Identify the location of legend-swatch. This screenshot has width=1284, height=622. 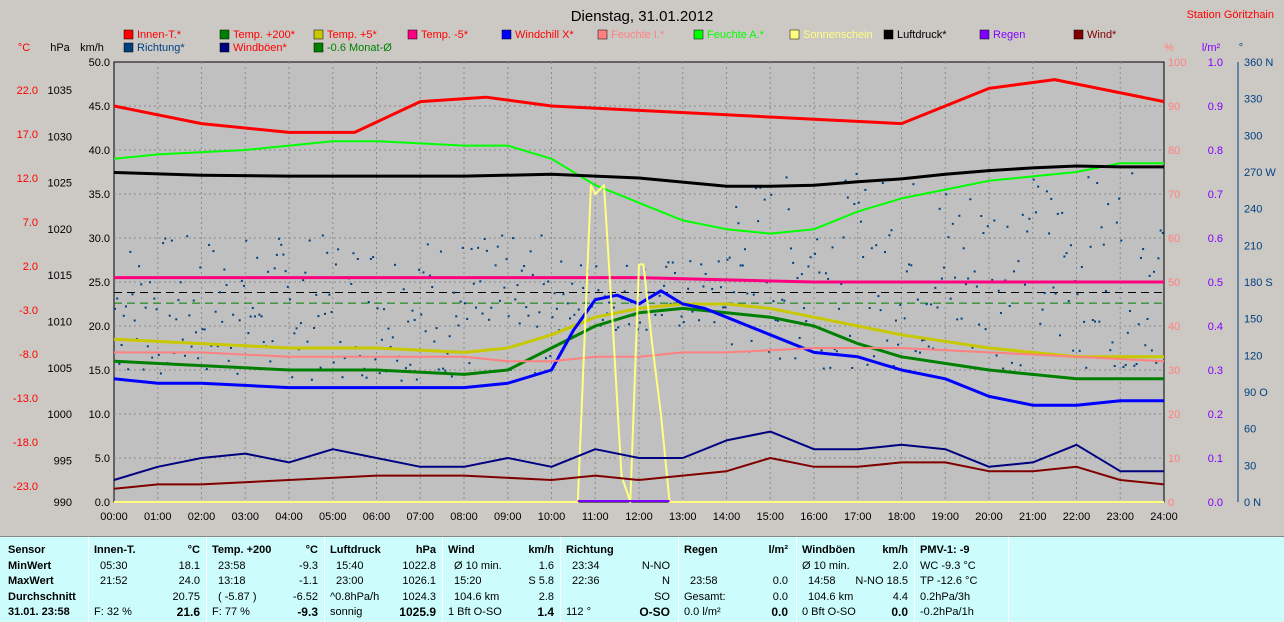
(412, 34).